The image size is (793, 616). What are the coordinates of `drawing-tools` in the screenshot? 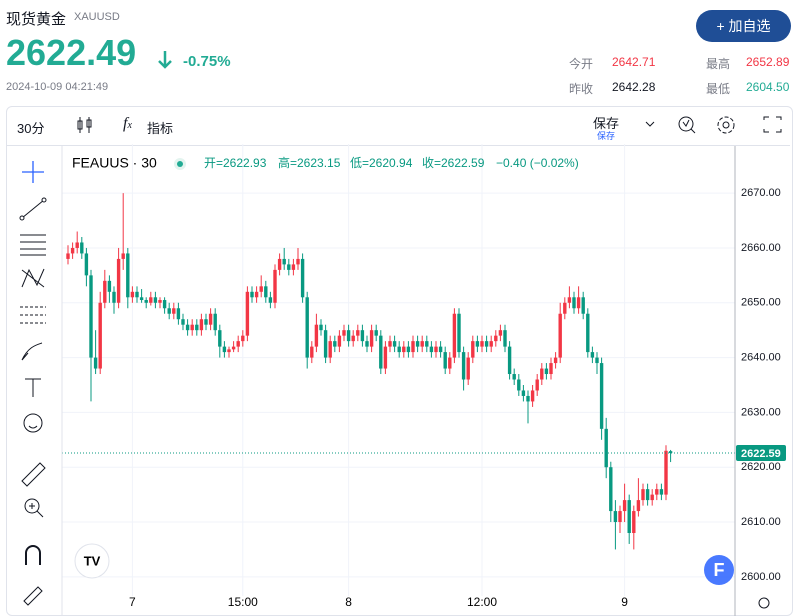 It's located at (34, 385).